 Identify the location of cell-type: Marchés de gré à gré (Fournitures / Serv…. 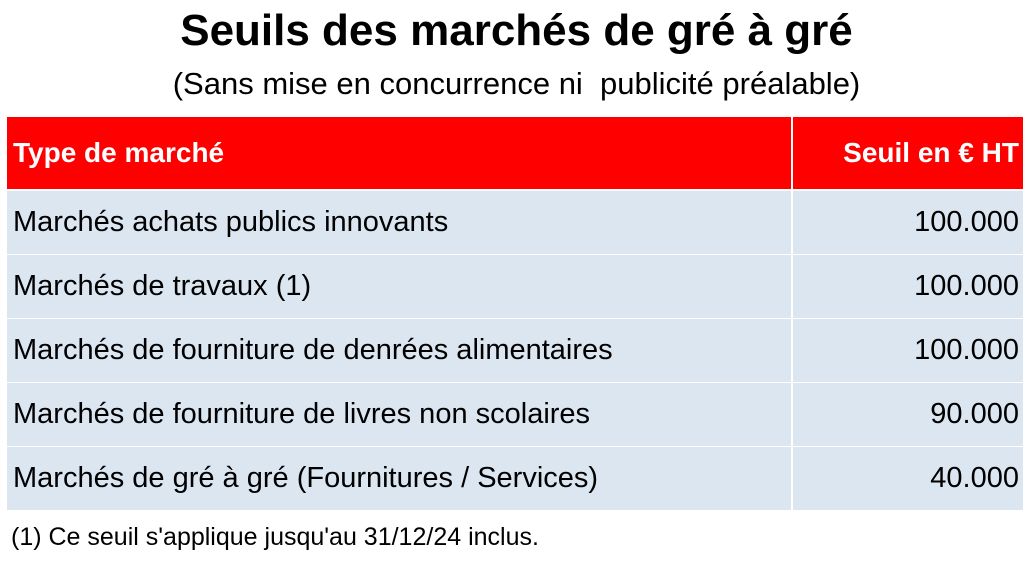
(399, 478).